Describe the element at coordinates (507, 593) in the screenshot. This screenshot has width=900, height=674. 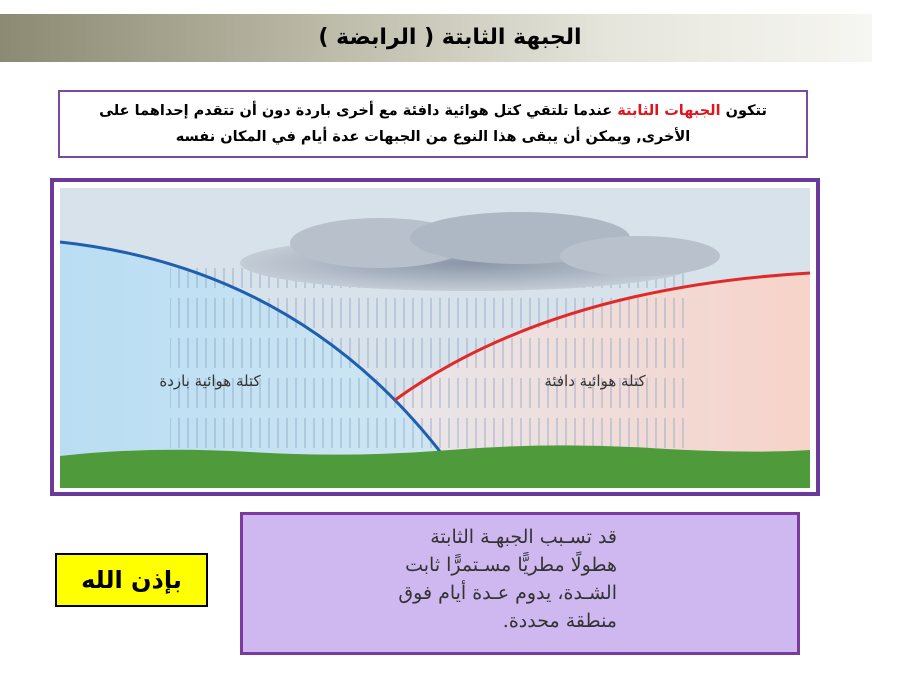
I see `note-line: الشـدة، يدوم عـدة أيام فوق` at that location.